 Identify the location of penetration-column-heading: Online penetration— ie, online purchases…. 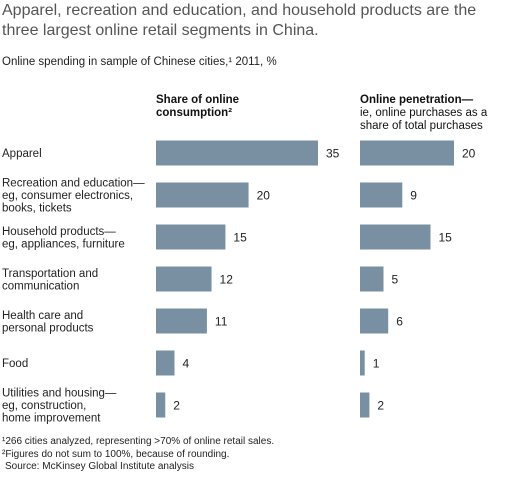
(434, 113).